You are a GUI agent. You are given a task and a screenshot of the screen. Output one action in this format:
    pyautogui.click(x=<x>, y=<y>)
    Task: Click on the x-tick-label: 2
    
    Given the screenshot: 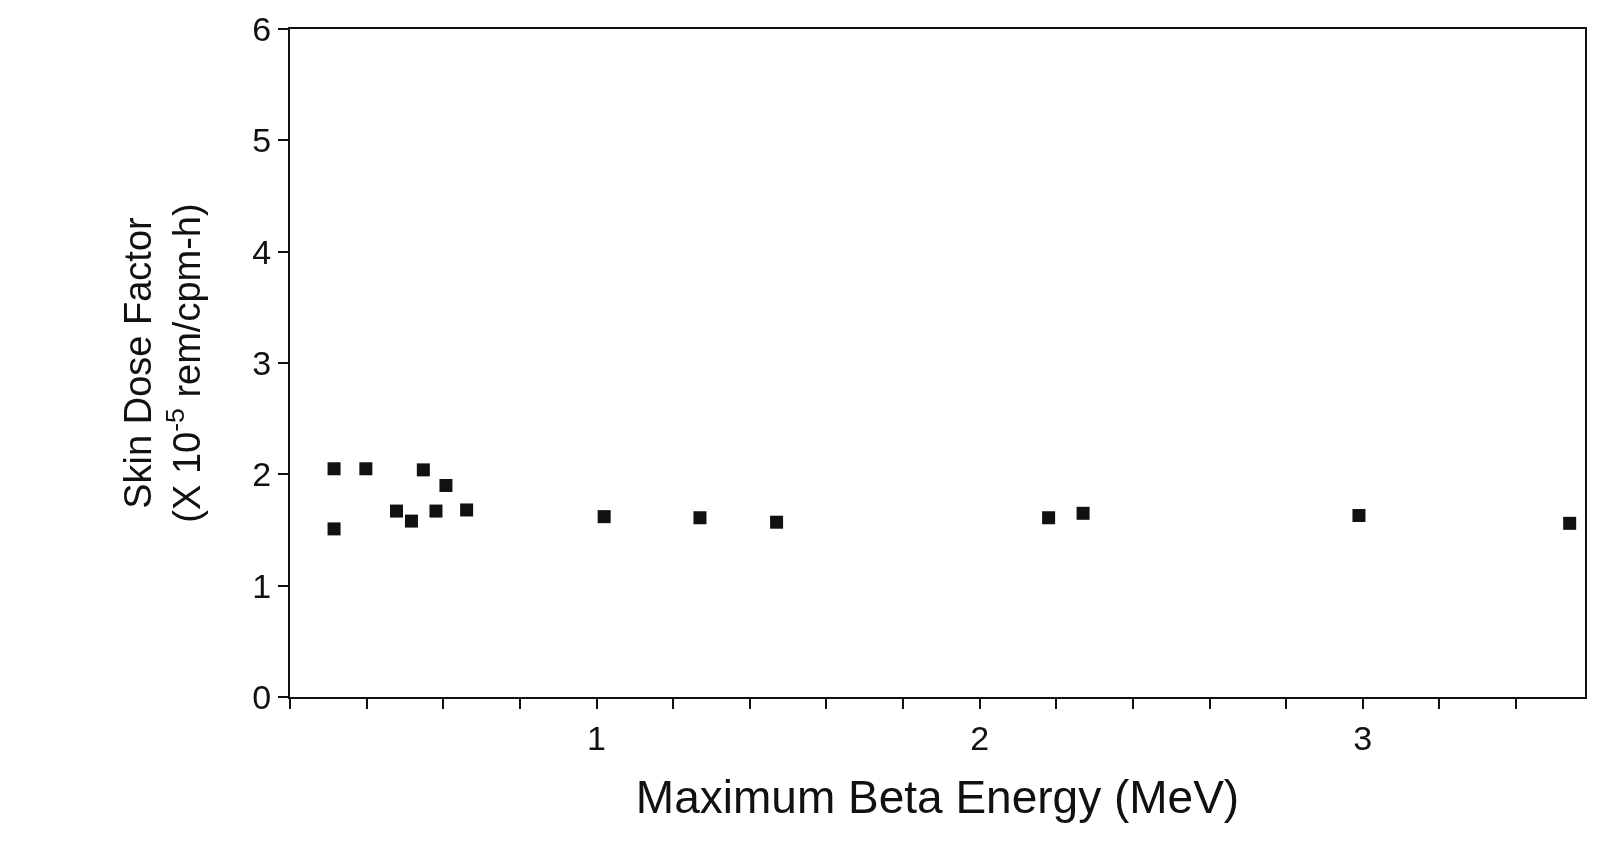 What is the action you would take?
    pyautogui.click(x=980, y=737)
    